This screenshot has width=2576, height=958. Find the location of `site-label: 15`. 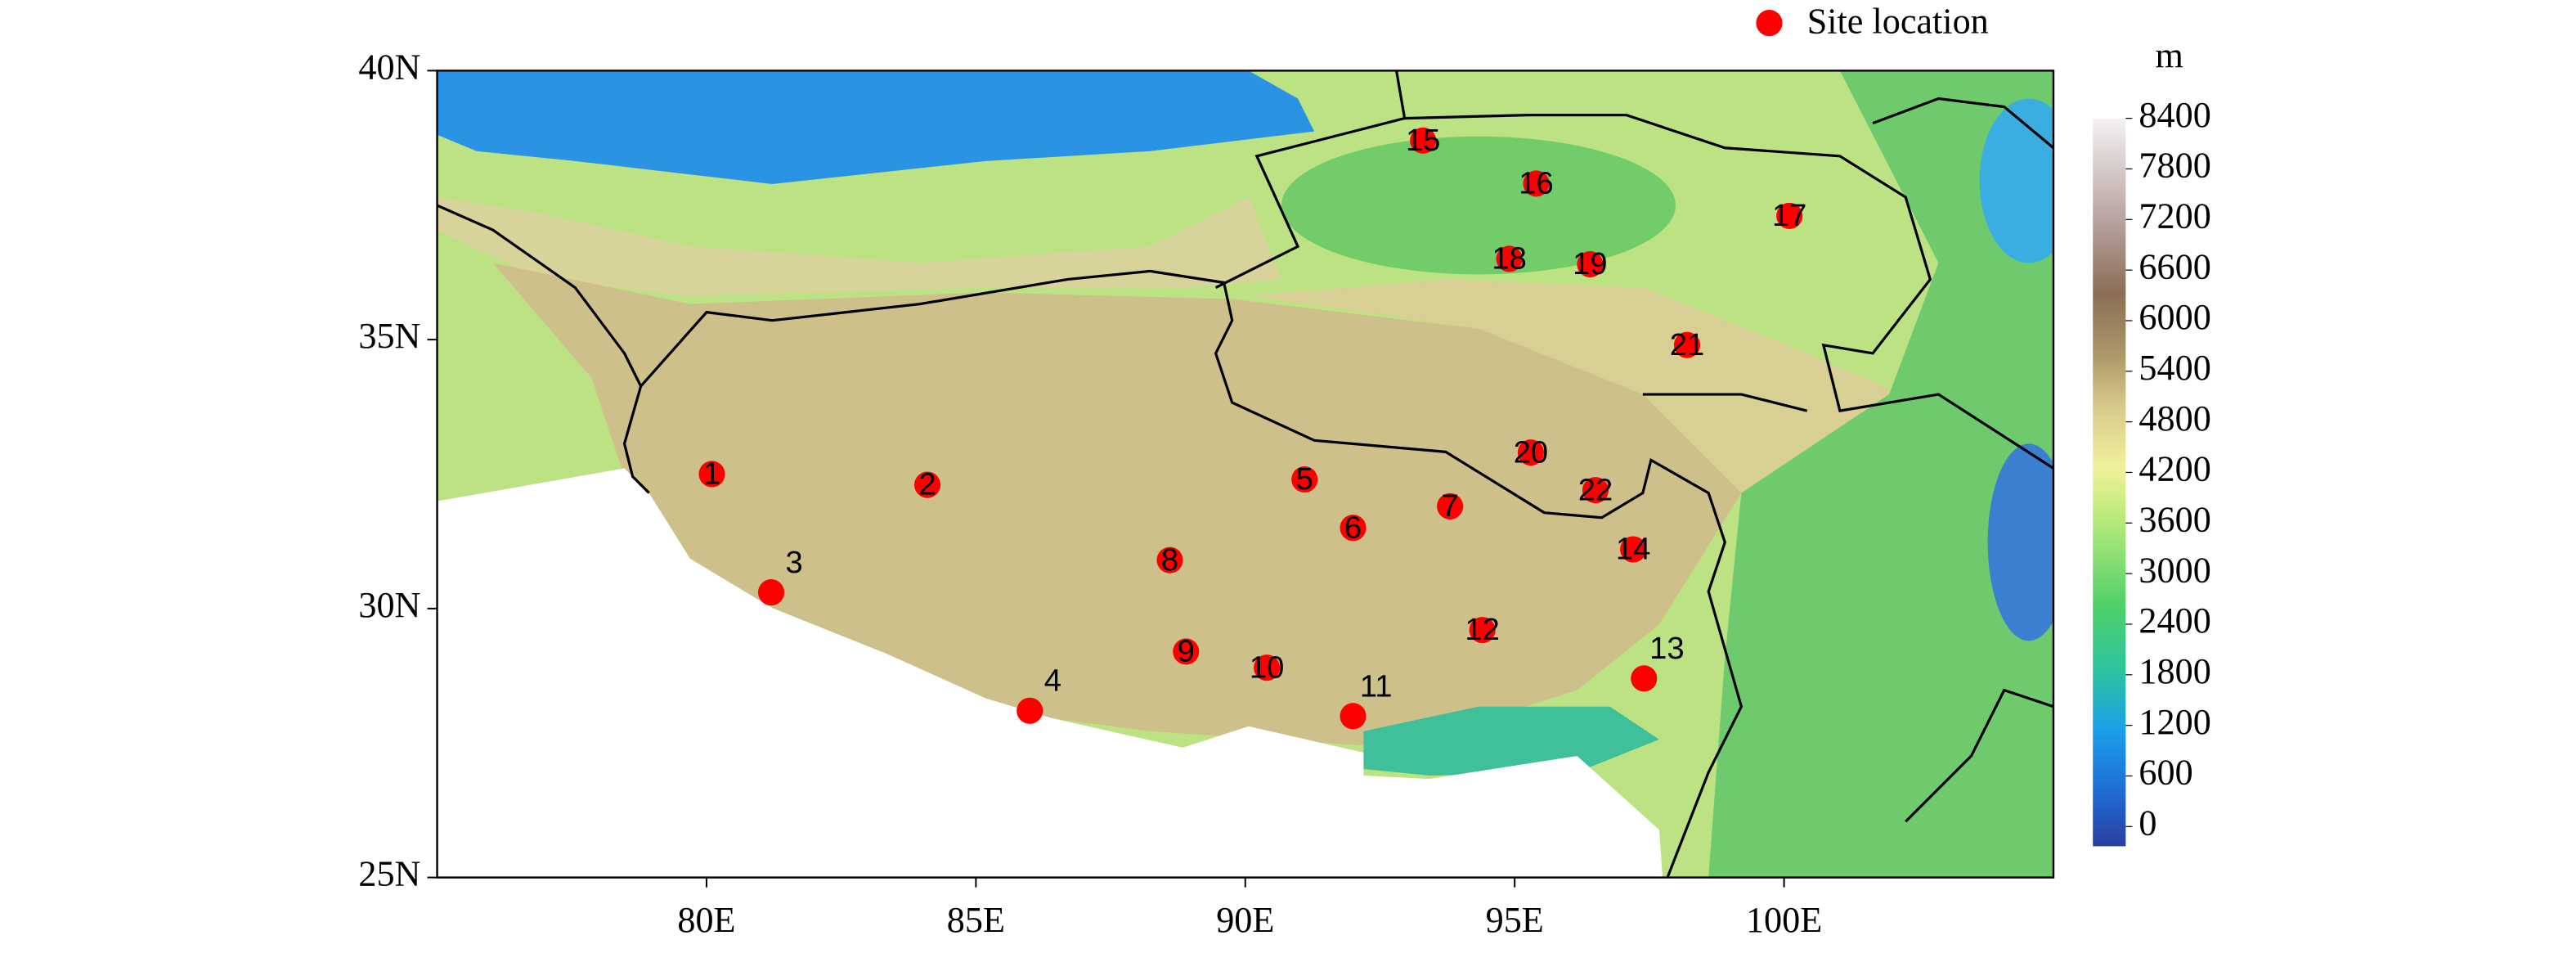

site-label: 15 is located at coordinates (1423, 140).